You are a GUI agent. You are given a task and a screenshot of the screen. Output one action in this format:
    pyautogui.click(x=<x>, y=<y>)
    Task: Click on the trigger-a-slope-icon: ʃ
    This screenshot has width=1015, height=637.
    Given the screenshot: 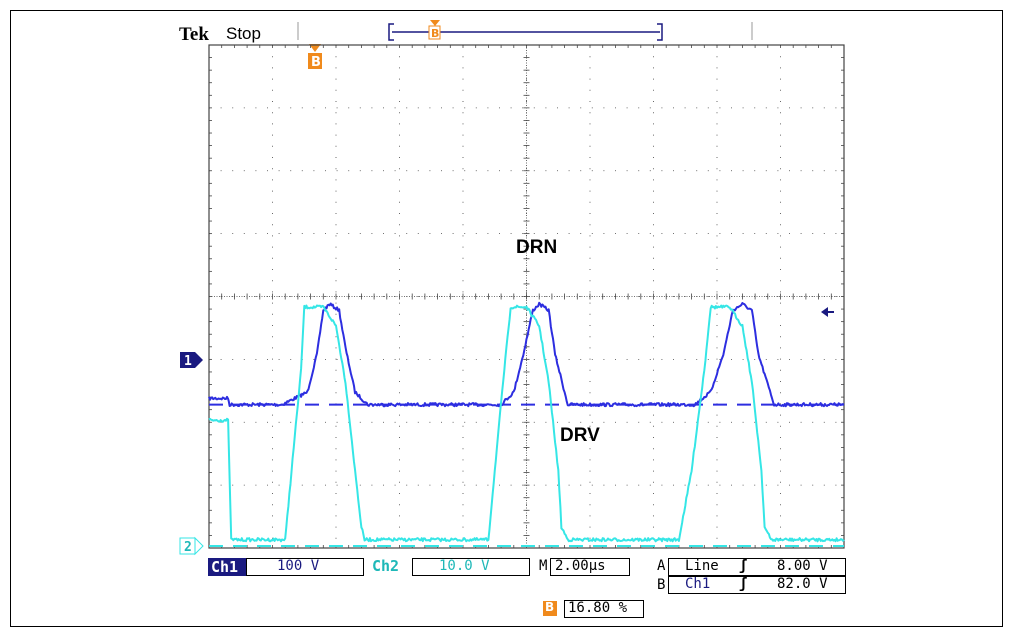 What is the action you would take?
    pyautogui.click(x=743, y=566)
    